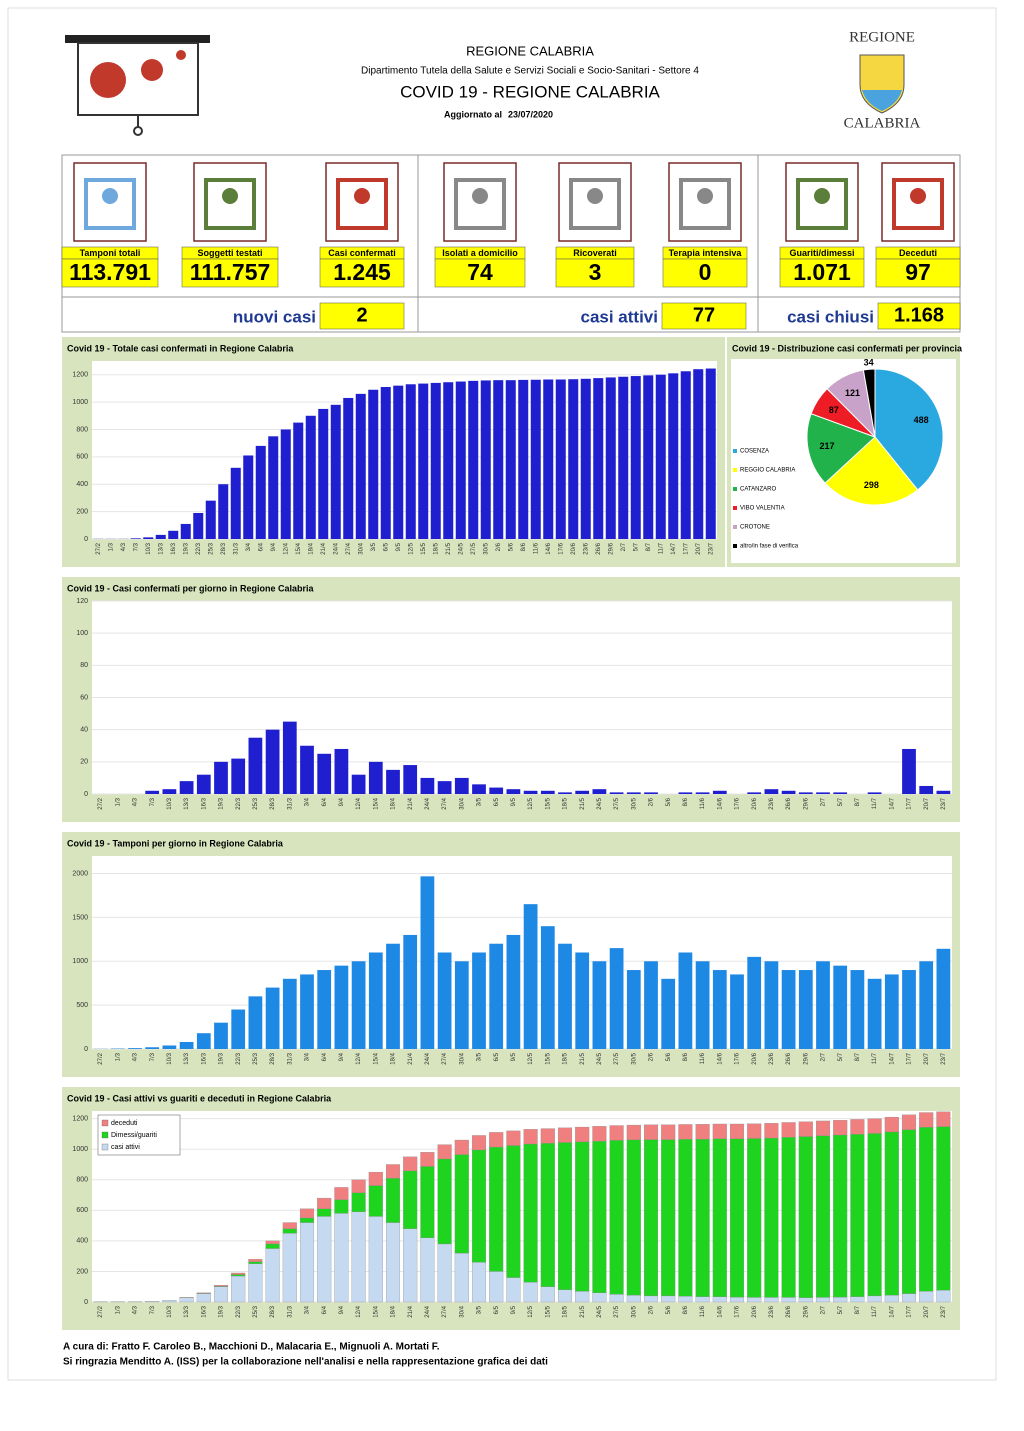  I want to click on x-tick-label: 19/3, so click(222, 1058).